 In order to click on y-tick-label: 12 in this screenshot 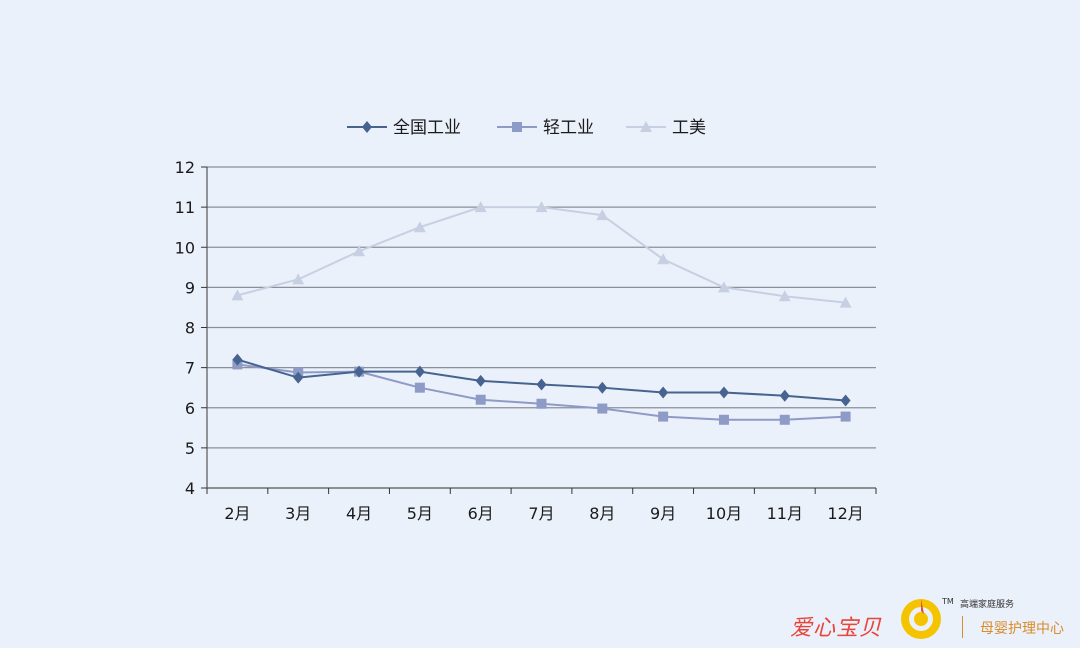, I will do `click(185, 167)`.